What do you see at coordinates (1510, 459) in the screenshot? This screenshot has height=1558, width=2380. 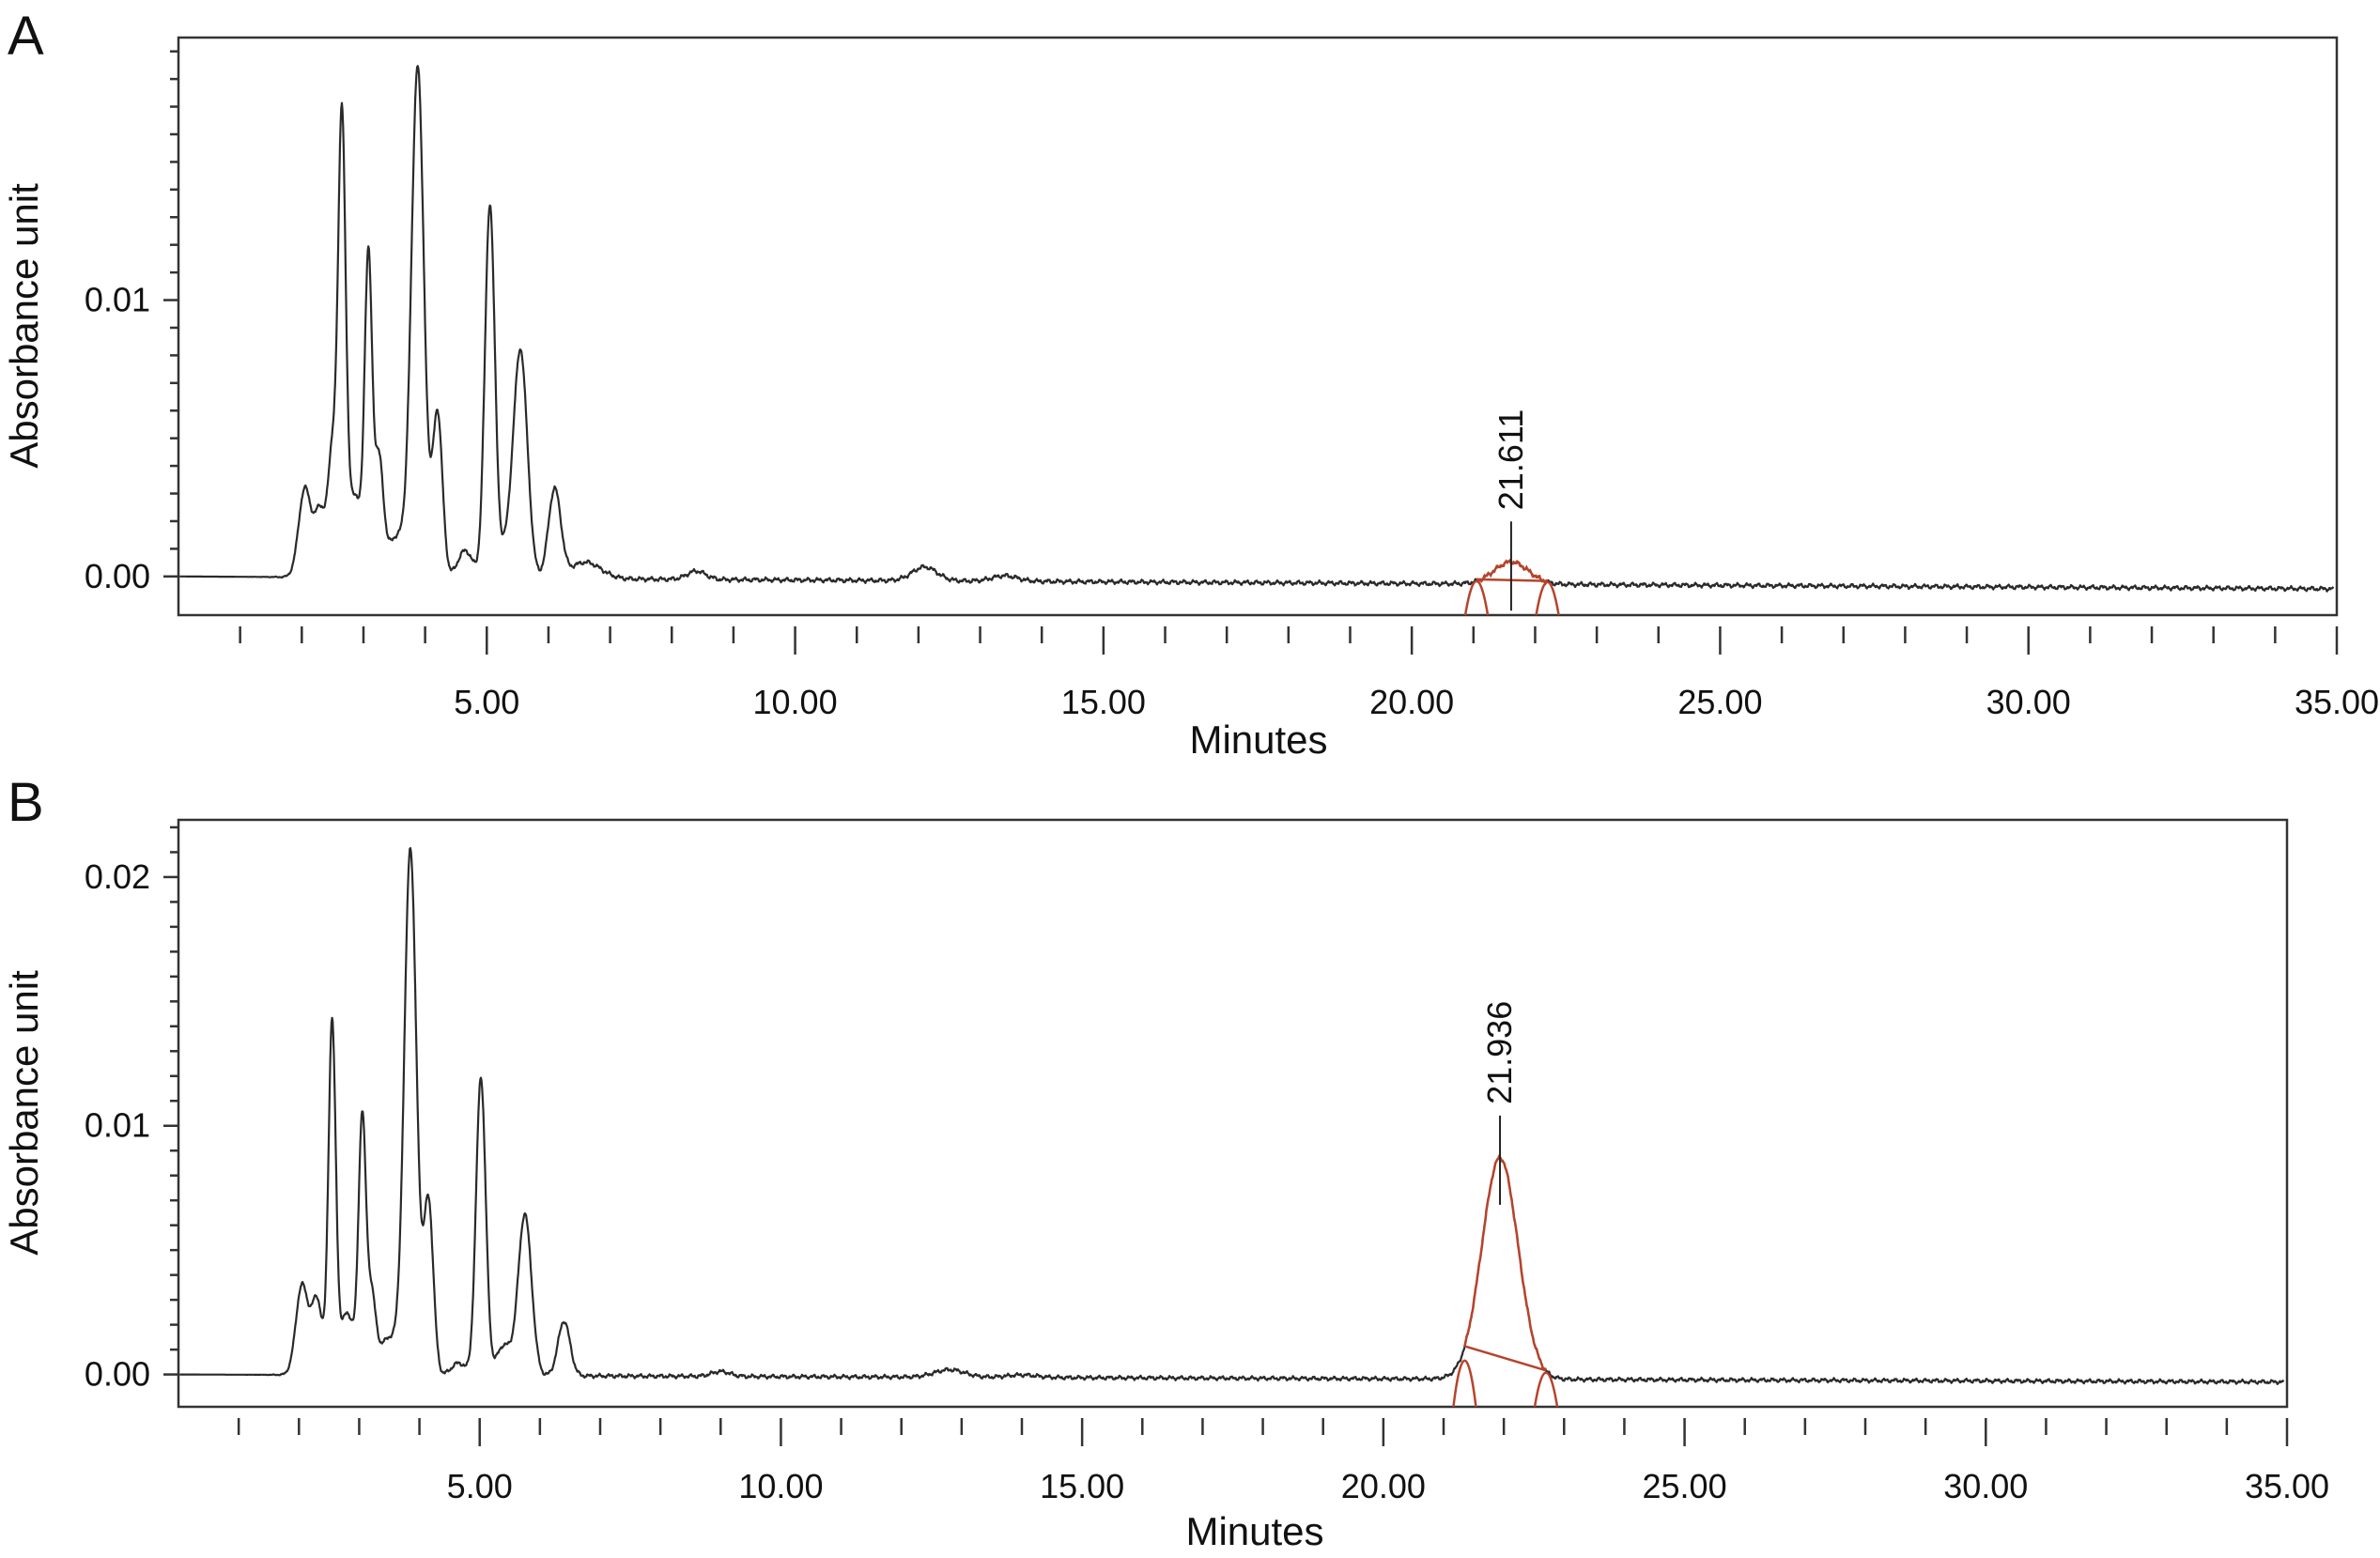 I see `peak-retention-label: 21.611` at bounding box center [1510, 459].